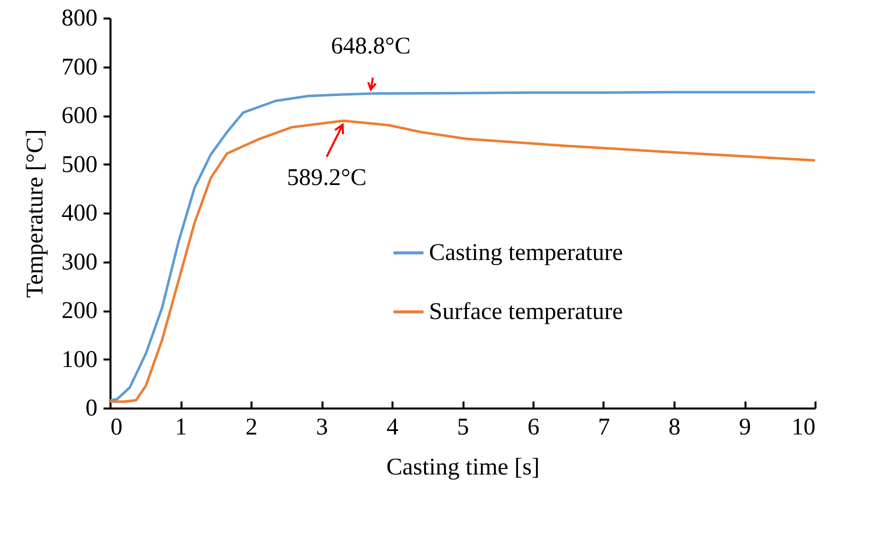  Describe the element at coordinates (116, 427) in the screenshot. I see `x-tick-label: 0` at that location.